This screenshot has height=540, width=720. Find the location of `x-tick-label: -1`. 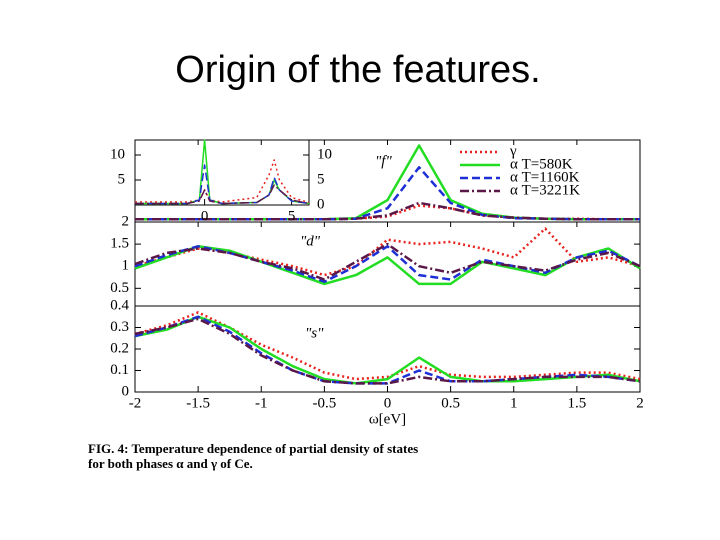

x-tick-label: -1 is located at coordinates (261, 403).